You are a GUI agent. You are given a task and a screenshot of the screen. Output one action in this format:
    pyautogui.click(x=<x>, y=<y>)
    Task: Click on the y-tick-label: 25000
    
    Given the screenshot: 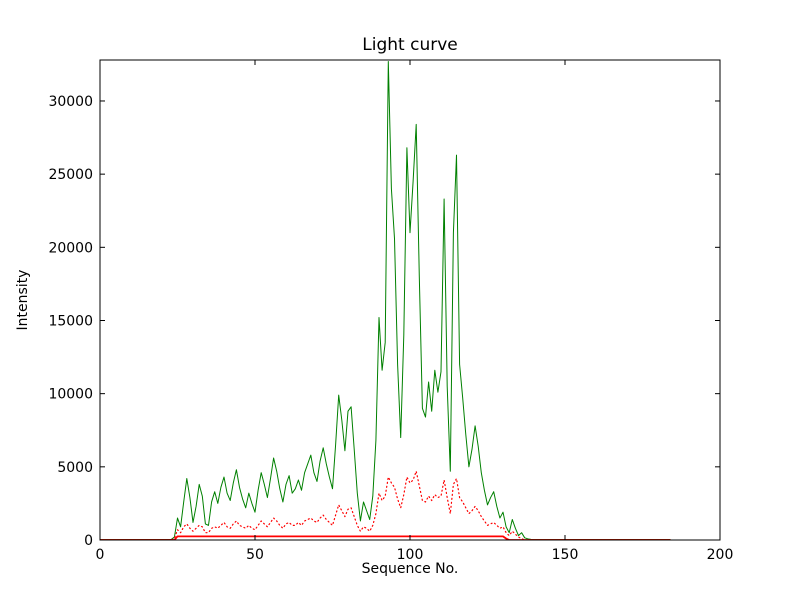 What is the action you would take?
    pyautogui.click(x=70, y=175)
    